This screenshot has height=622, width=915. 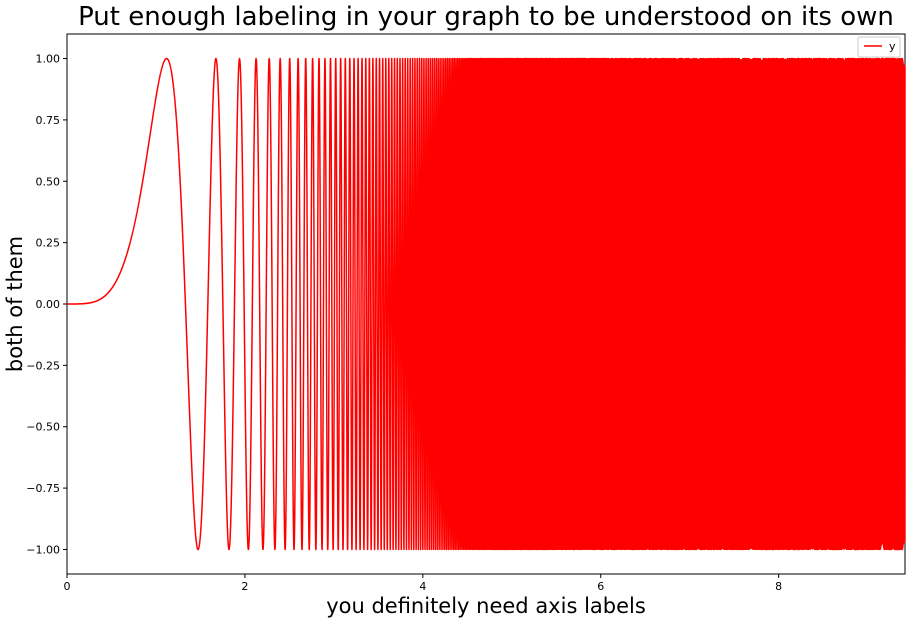 I want to click on legend: y, so click(x=879, y=47).